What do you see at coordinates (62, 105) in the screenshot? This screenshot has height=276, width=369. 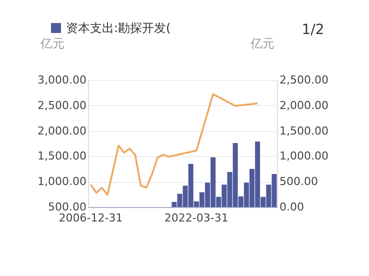 I see `y-tick-label: 2,500.00` at bounding box center [62, 105].